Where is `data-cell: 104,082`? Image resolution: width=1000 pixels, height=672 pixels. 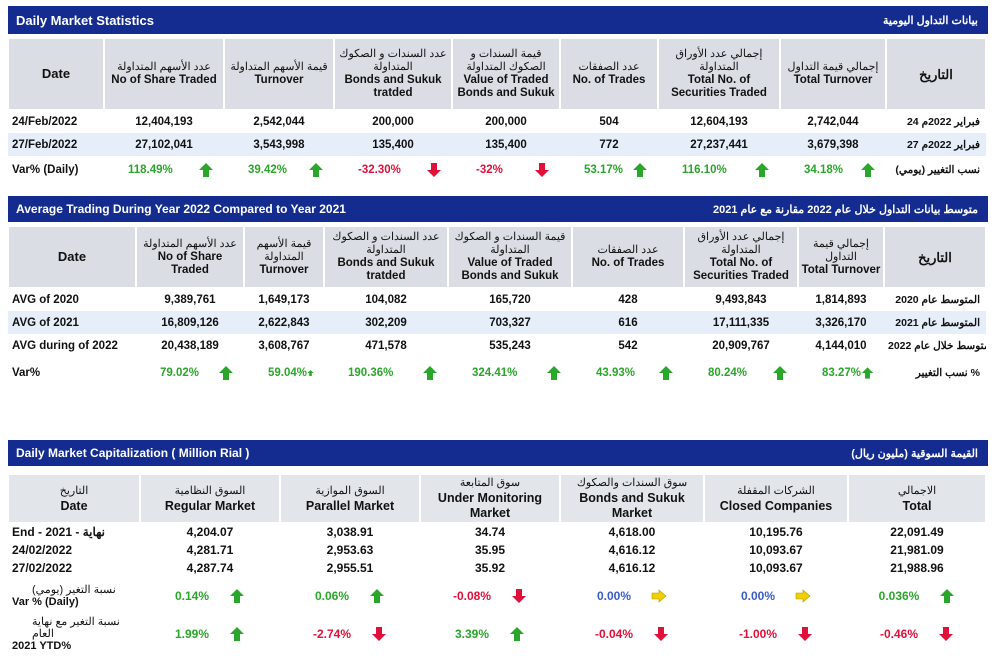 data-cell: 104,082 is located at coordinates (386, 299).